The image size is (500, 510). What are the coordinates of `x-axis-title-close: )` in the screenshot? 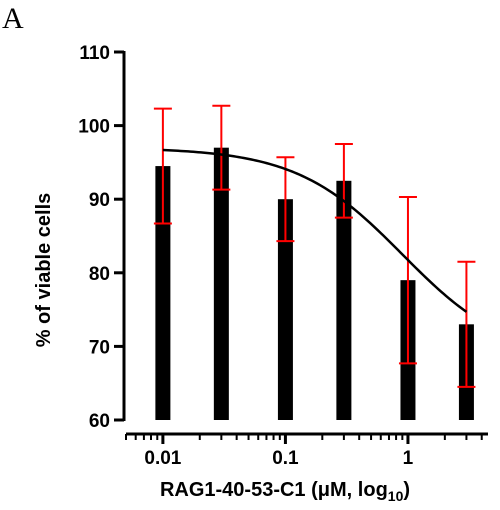 It's located at (406, 490).